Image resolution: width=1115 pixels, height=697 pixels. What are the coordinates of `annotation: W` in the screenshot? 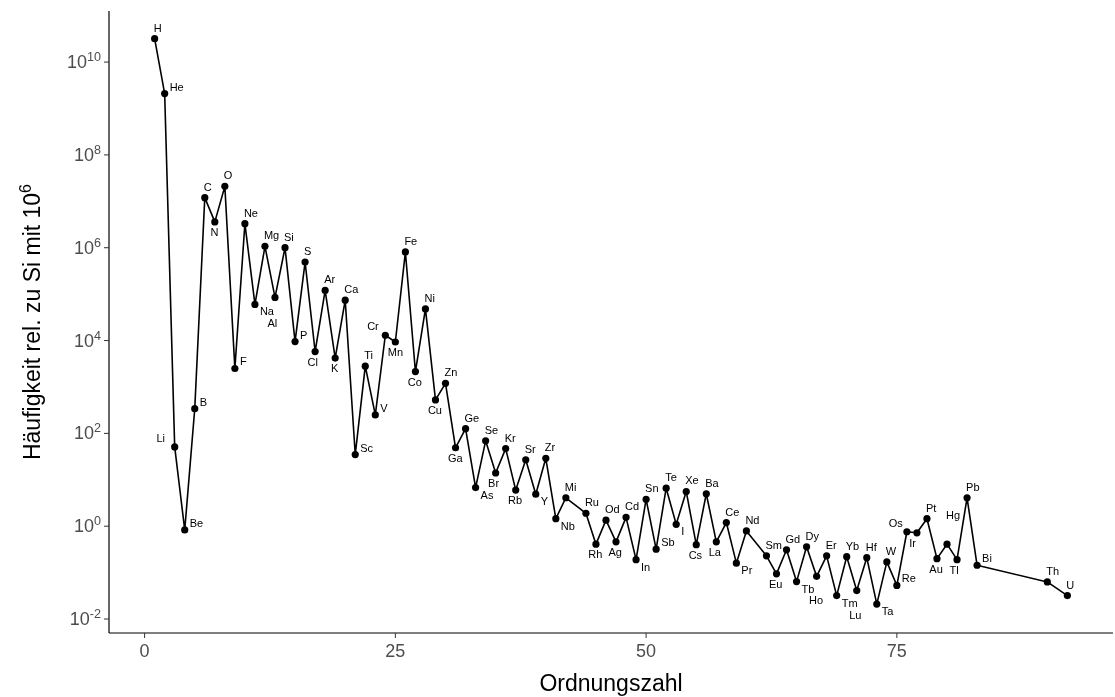 It's located at (891, 550).